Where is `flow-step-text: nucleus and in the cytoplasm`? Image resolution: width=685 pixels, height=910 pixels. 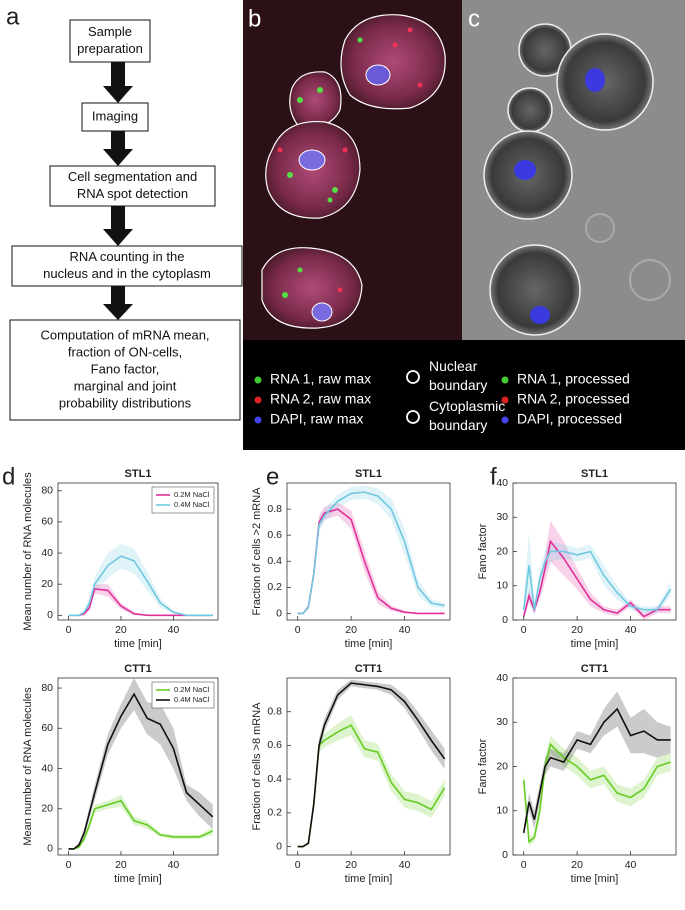
flow-step-text: nucleus and in the cytoplasm is located at coordinates (127, 273).